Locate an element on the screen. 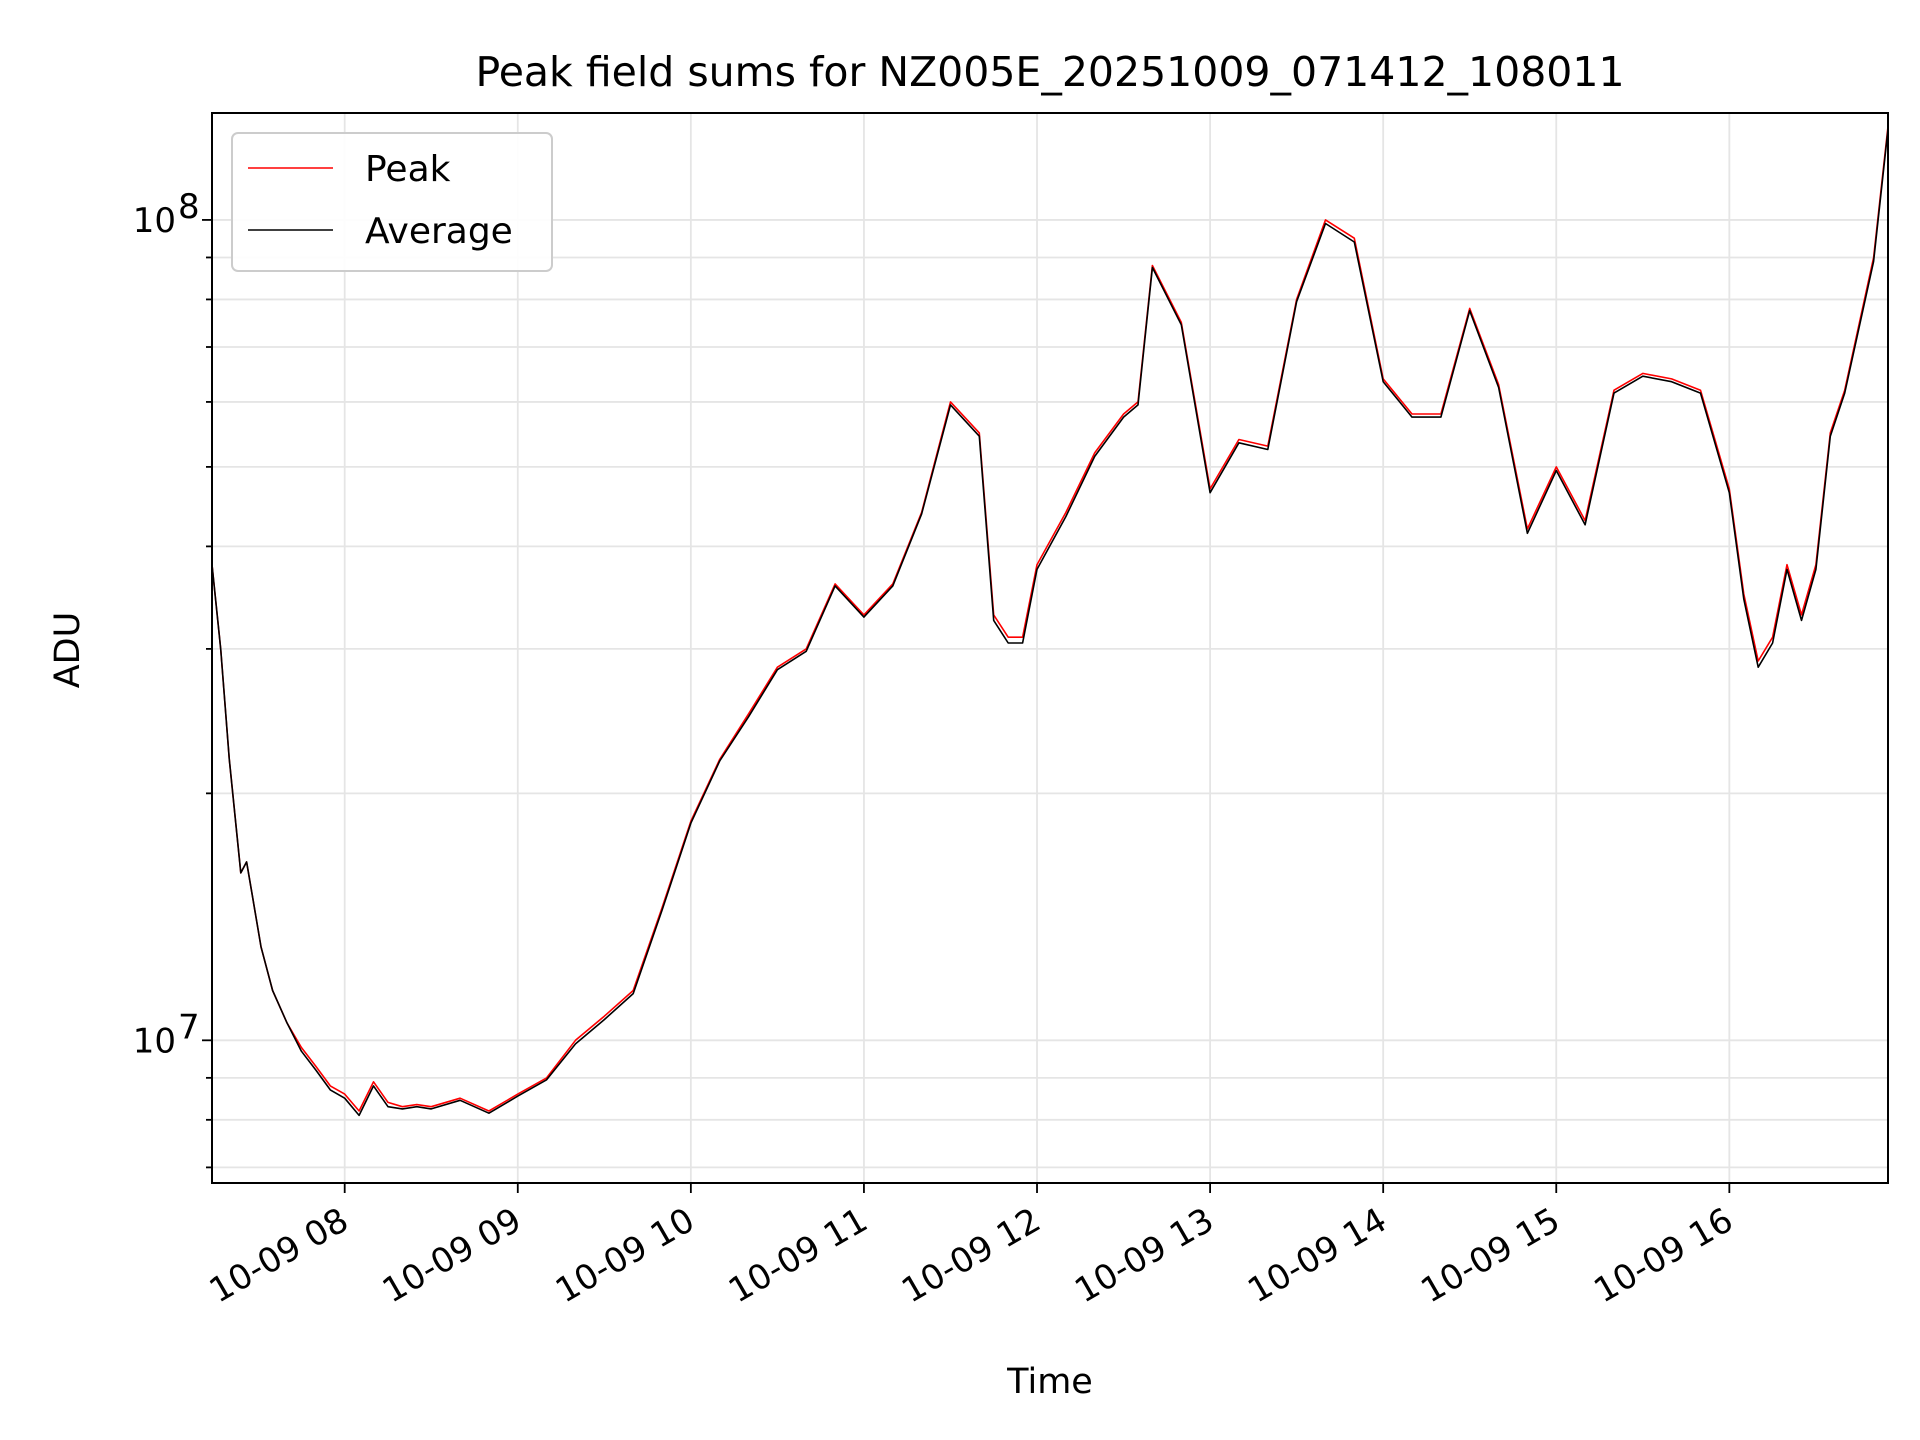 The width and height of the screenshot is (1920, 1440). y-tick-label: 10 8 is located at coordinates (166, 214).